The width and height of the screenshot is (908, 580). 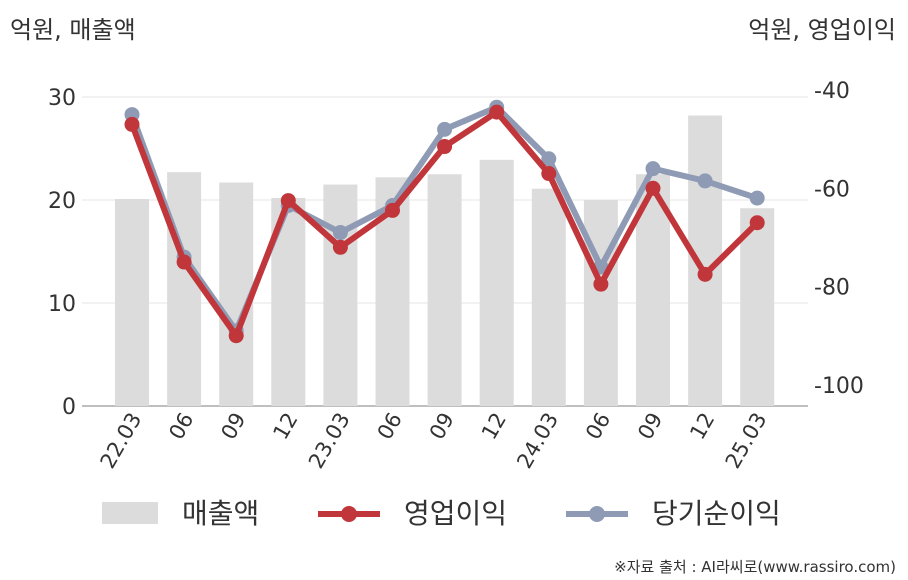 What do you see at coordinates (62, 304) in the screenshot?
I see `left-axis-tick-label: 10` at bounding box center [62, 304].